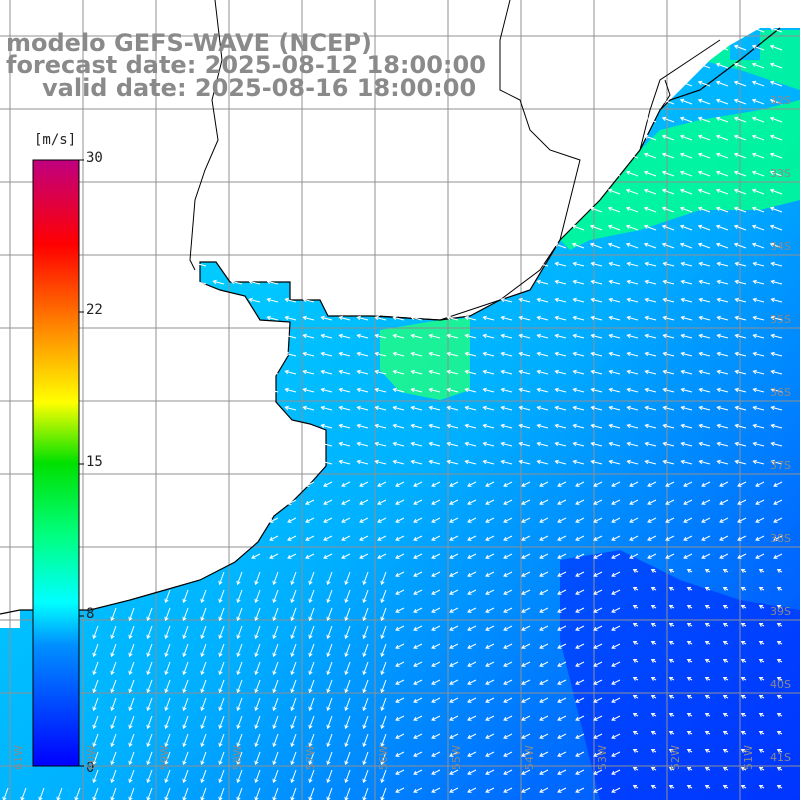  What do you see at coordinates (780, 100) in the screenshot?
I see `lat-label: 32S` at bounding box center [780, 100].